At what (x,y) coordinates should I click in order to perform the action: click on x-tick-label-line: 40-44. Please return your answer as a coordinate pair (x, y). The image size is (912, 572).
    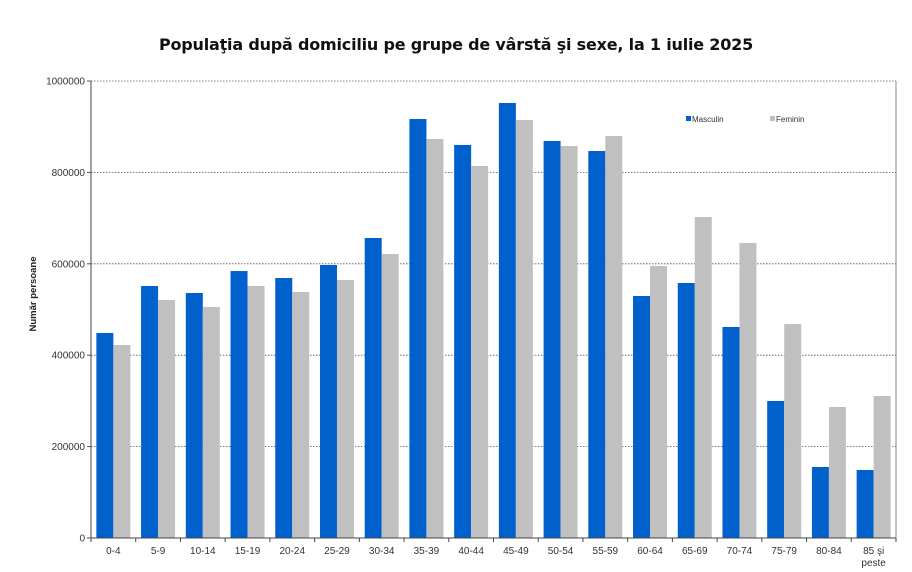
    Looking at the image, I should click on (471, 551).